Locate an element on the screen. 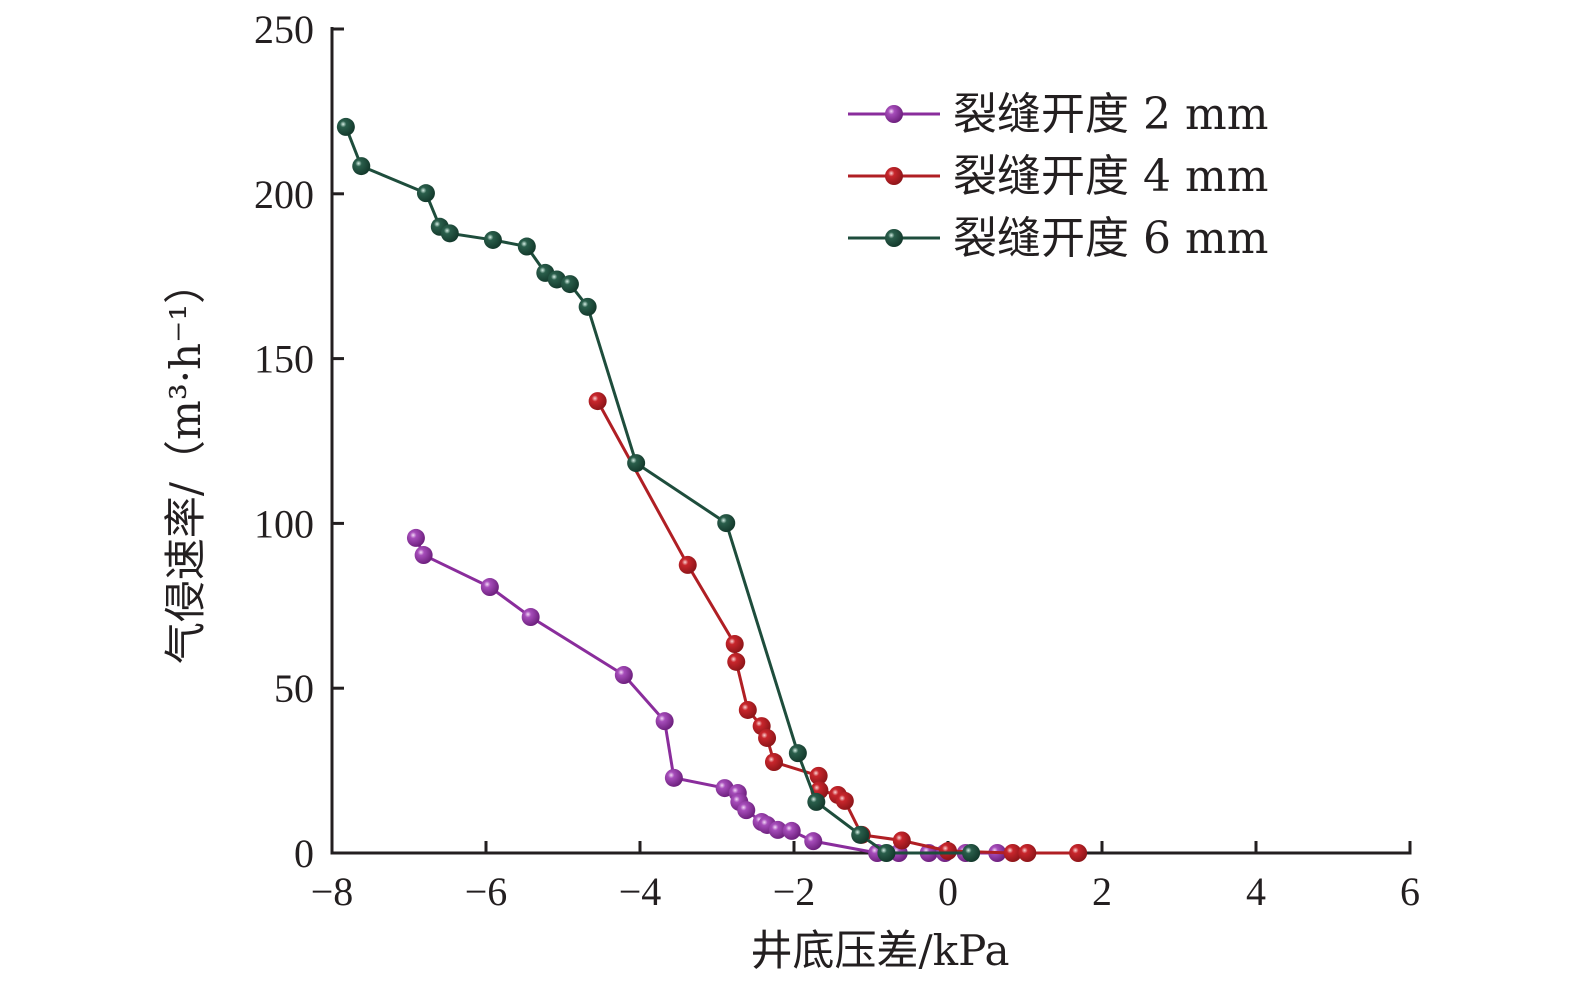 This screenshot has height=986, width=1575. legend-label: 裂缝开度 2 mm is located at coordinates (1110, 114).